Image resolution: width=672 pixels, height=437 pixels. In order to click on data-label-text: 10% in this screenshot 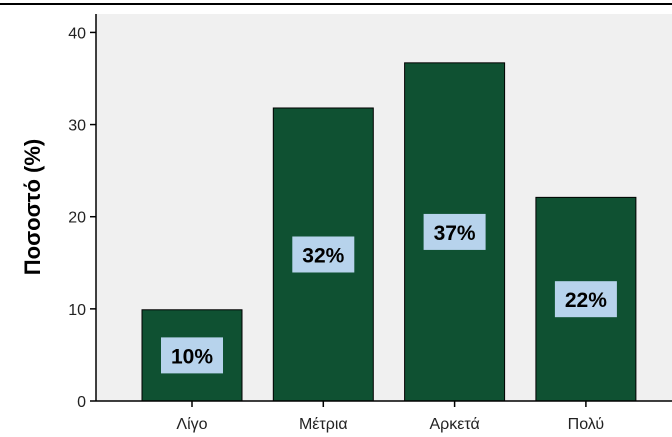, I will do `click(192, 356)`.